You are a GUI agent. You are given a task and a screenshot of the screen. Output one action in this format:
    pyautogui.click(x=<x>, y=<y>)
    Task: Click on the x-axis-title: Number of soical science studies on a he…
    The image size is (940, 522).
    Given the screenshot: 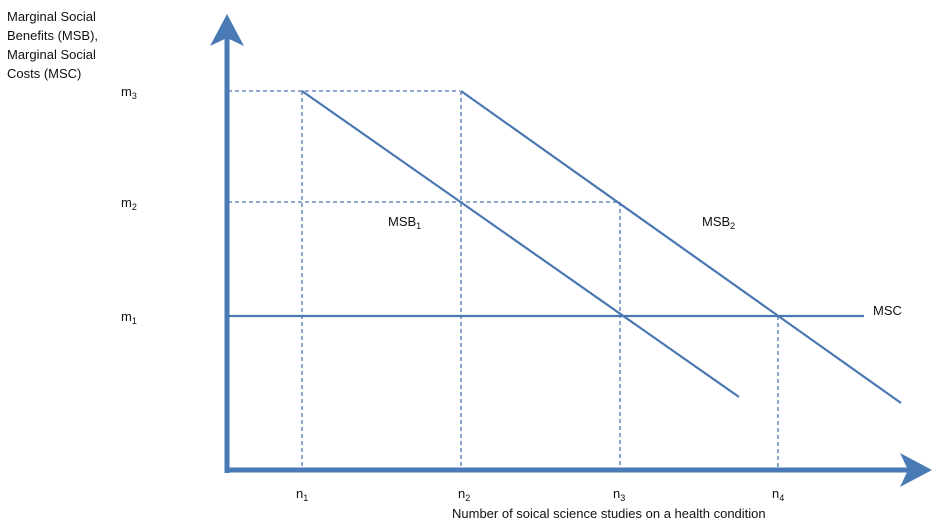 What is the action you would take?
    pyautogui.click(x=609, y=513)
    